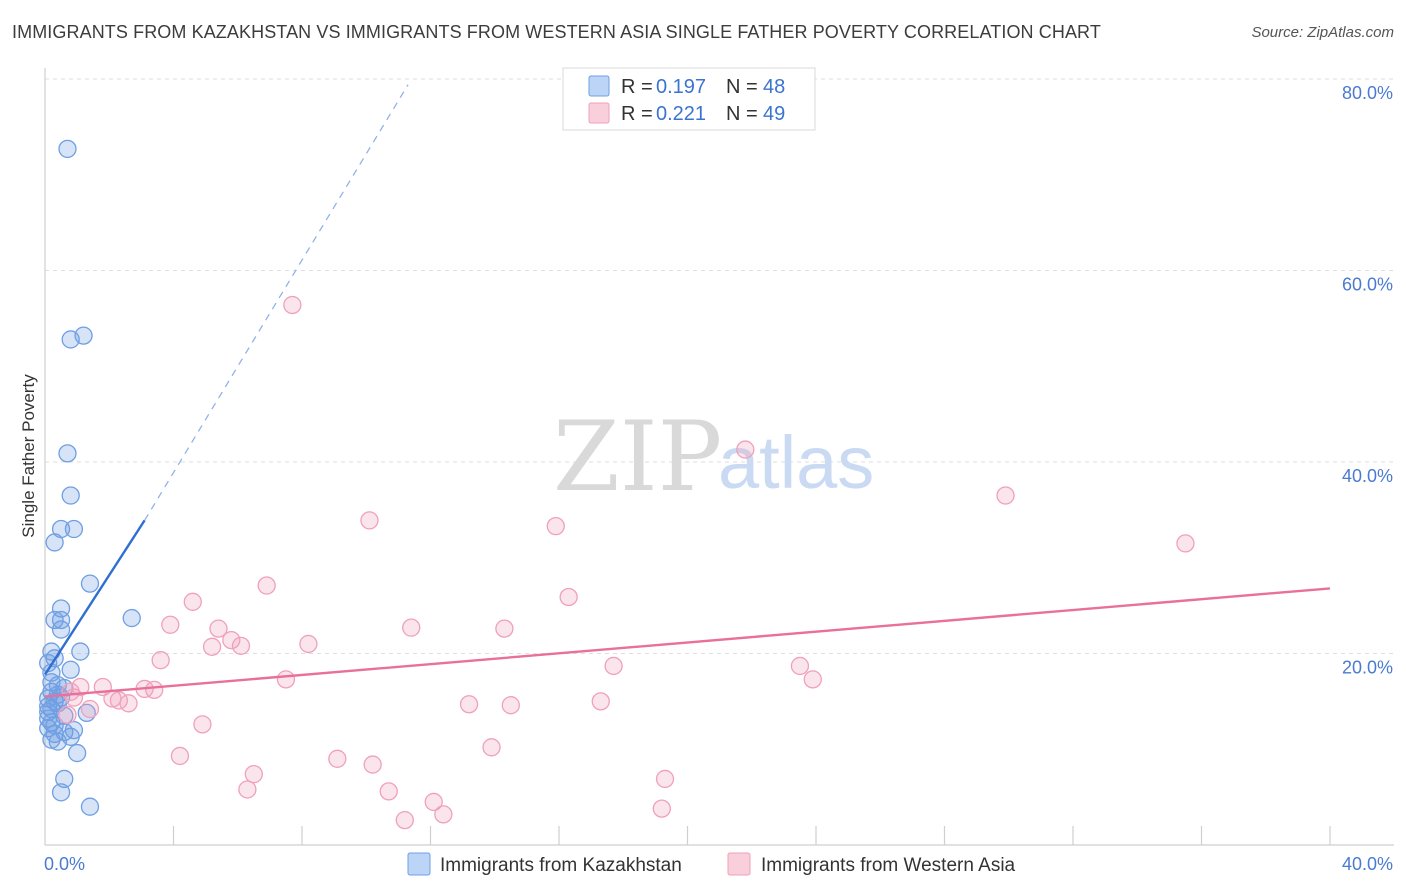 Image resolution: width=1406 pixels, height=892 pixels. Describe the element at coordinates (94, 597) in the screenshot. I see `trend-line-kazakhstan` at that location.